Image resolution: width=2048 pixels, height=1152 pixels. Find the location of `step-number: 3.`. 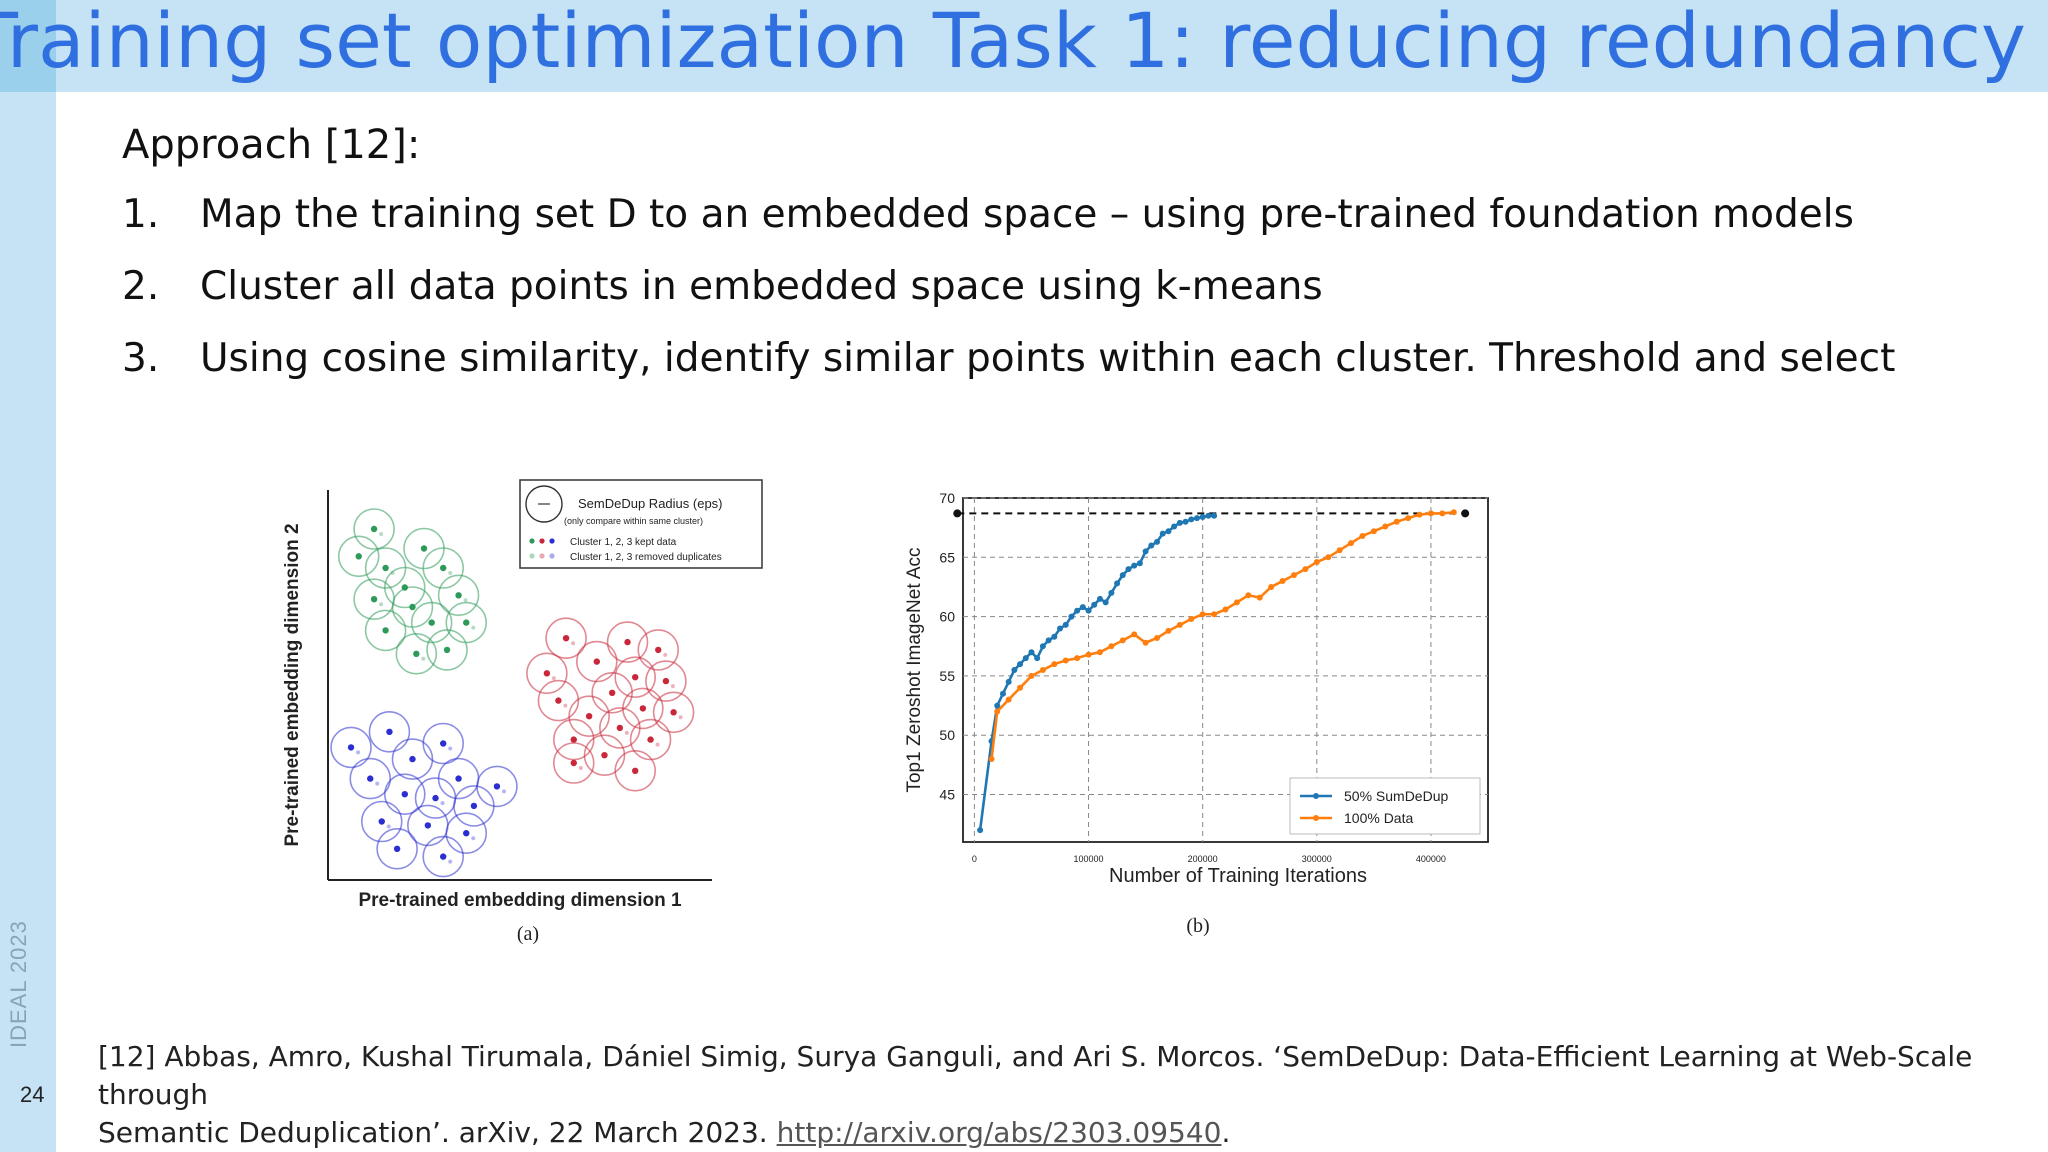

step-number: 3. is located at coordinates (141, 358).